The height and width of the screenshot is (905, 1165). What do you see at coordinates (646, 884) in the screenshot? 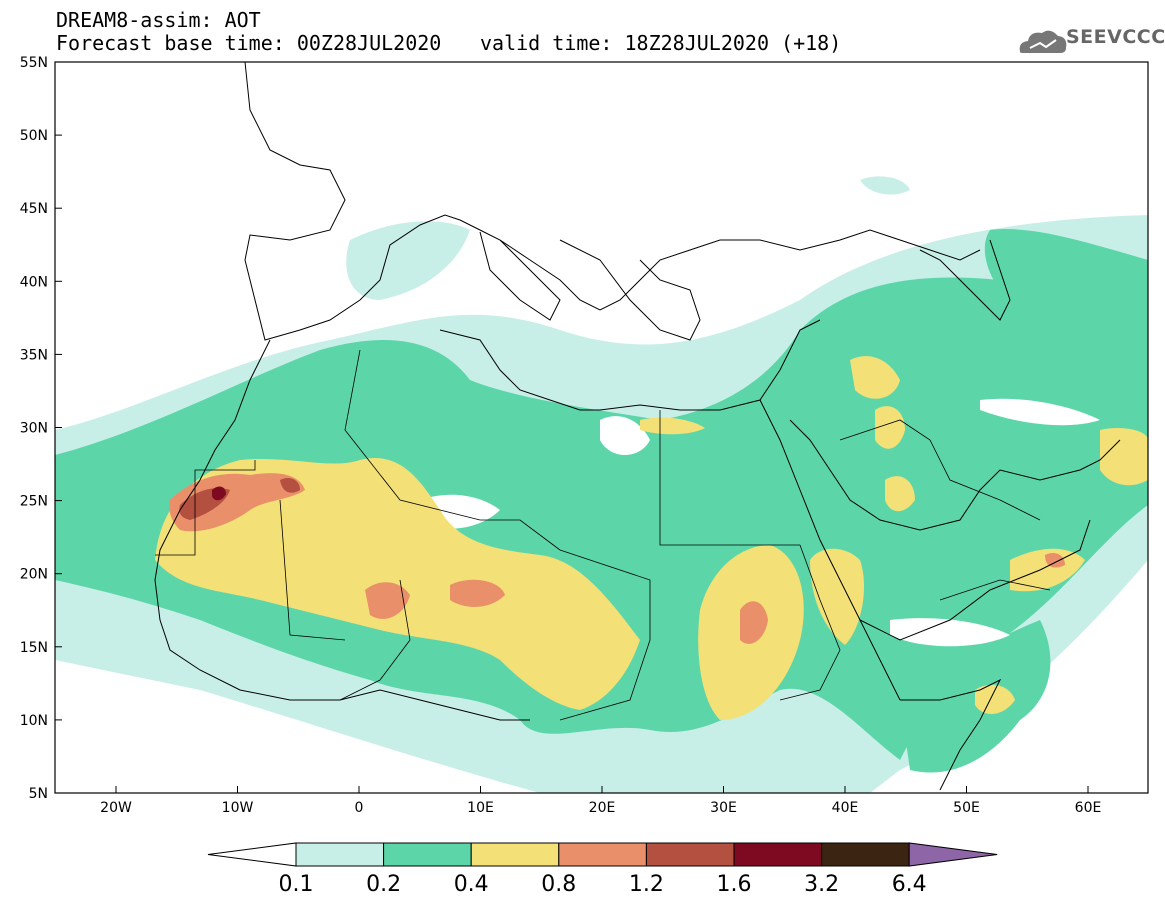
I see `colorbar-label: 1.2` at bounding box center [646, 884].